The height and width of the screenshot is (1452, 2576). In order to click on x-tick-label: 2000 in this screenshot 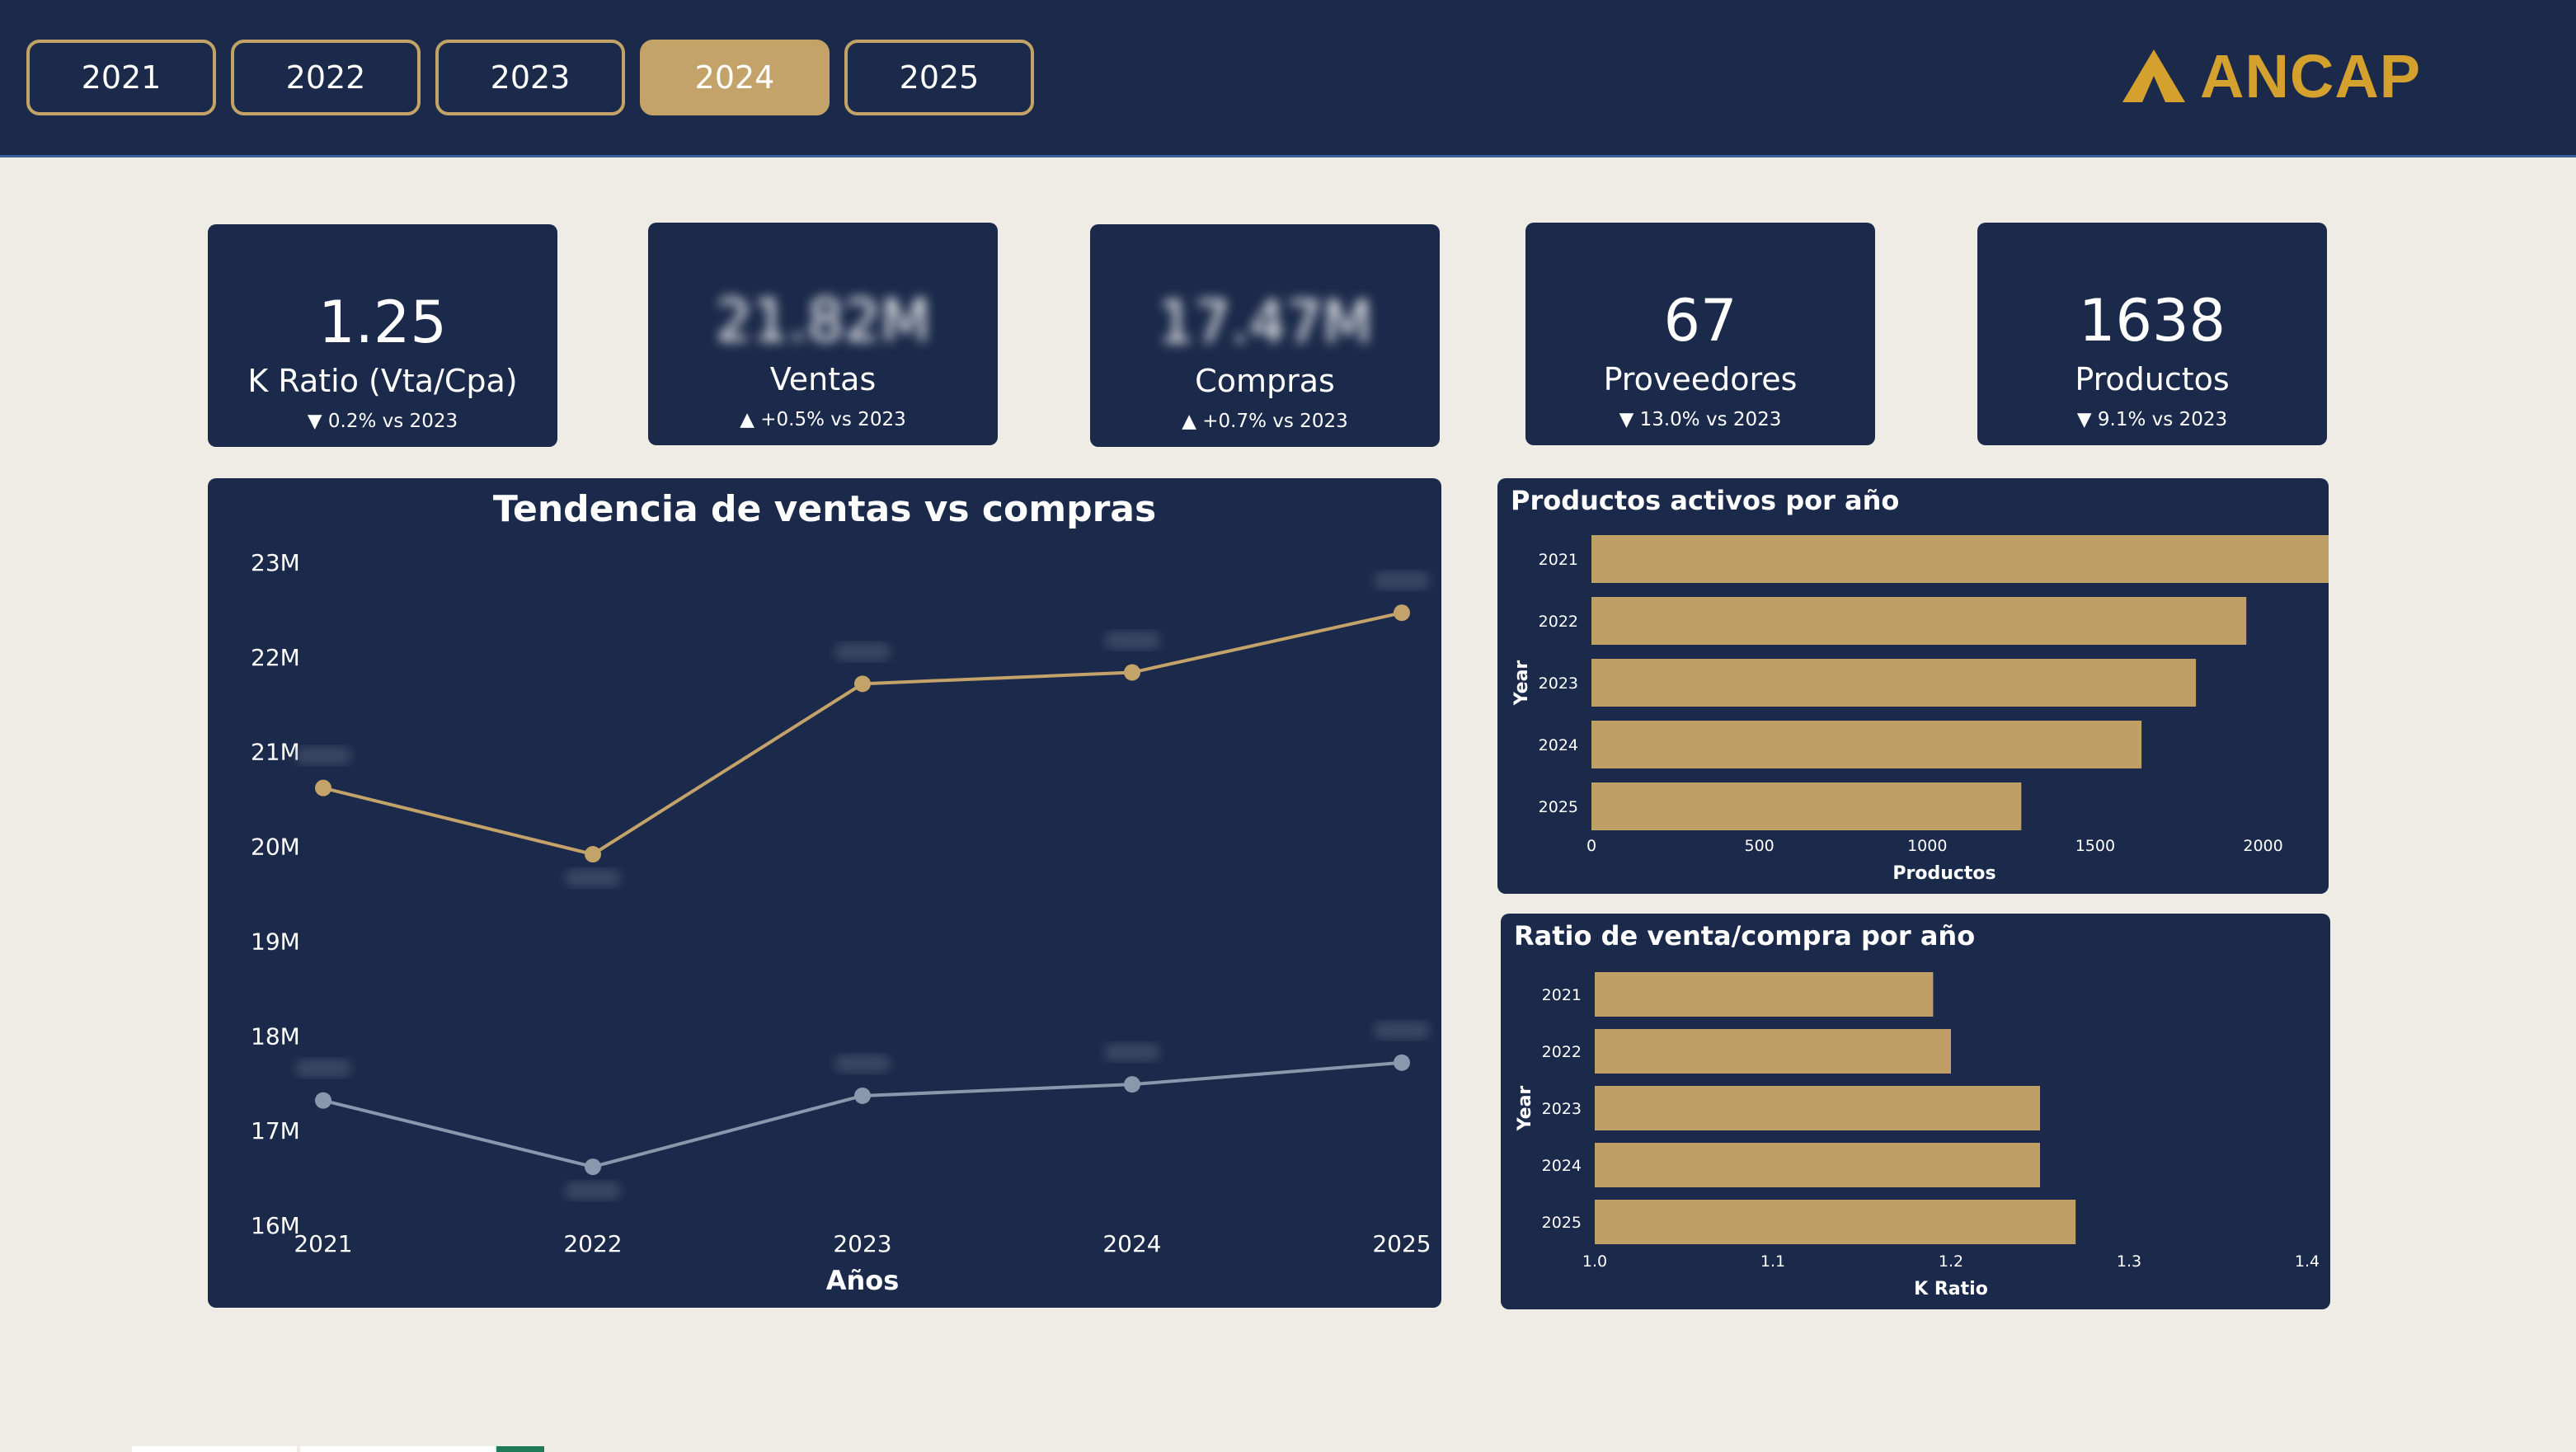, I will do `click(2262, 846)`.